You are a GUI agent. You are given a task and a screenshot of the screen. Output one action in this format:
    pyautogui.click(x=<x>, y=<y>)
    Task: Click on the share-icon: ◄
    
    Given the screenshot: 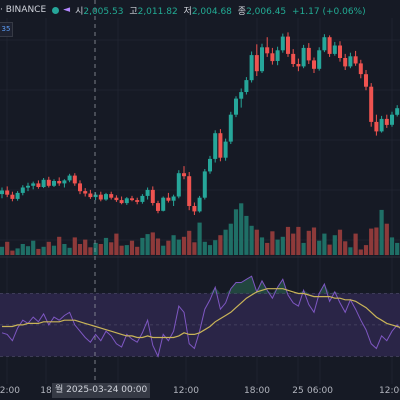 What is the action you would take?
    pyautogui.click(x=67, y=10)
    